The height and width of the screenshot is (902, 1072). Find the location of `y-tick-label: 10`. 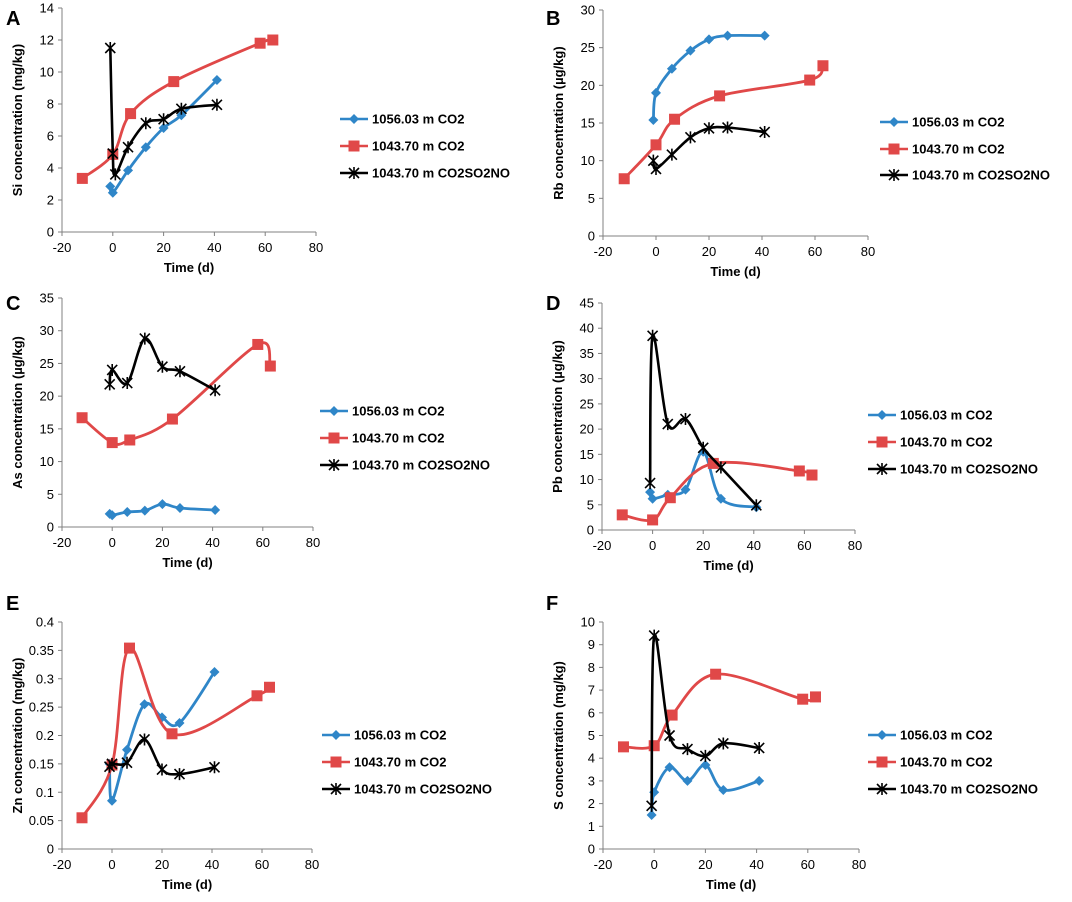

y-tick-label: 10 is located at coordinates (47, 72).